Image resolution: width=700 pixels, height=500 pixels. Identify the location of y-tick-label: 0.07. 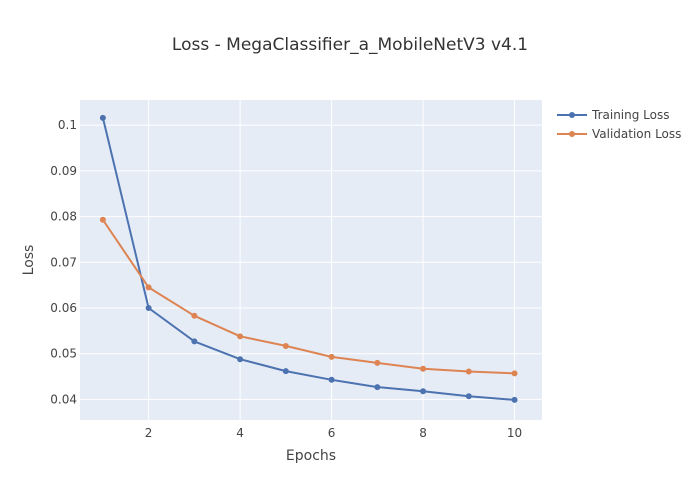
(63, 262).